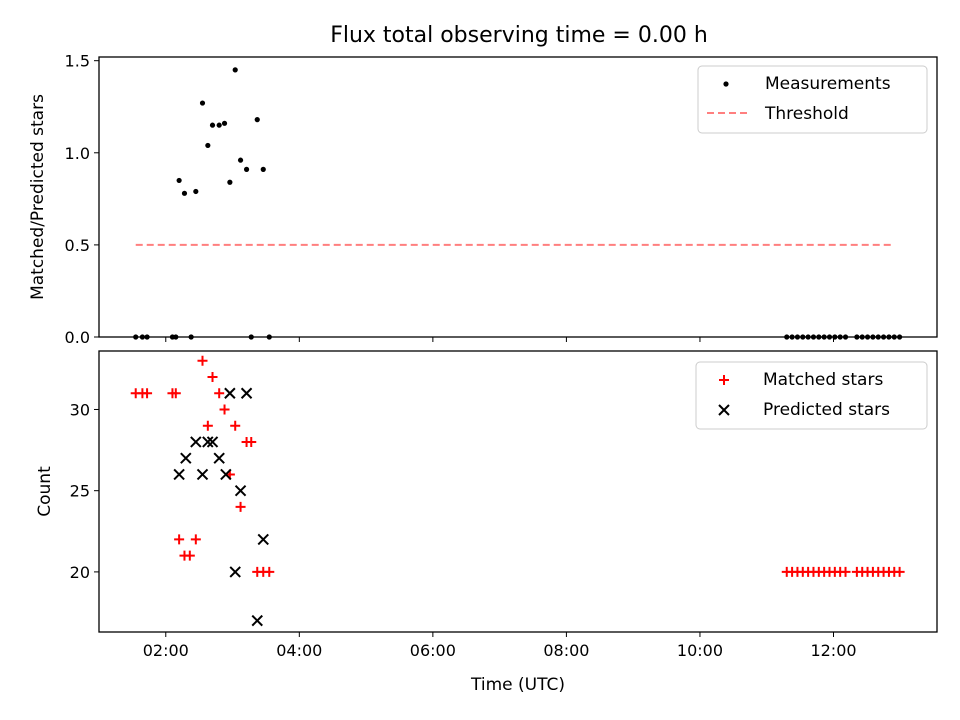 The height and width of the screenshot is (720, 960). I want to click on matched-stars-legend-label: Matched stars, so click(823, 380).